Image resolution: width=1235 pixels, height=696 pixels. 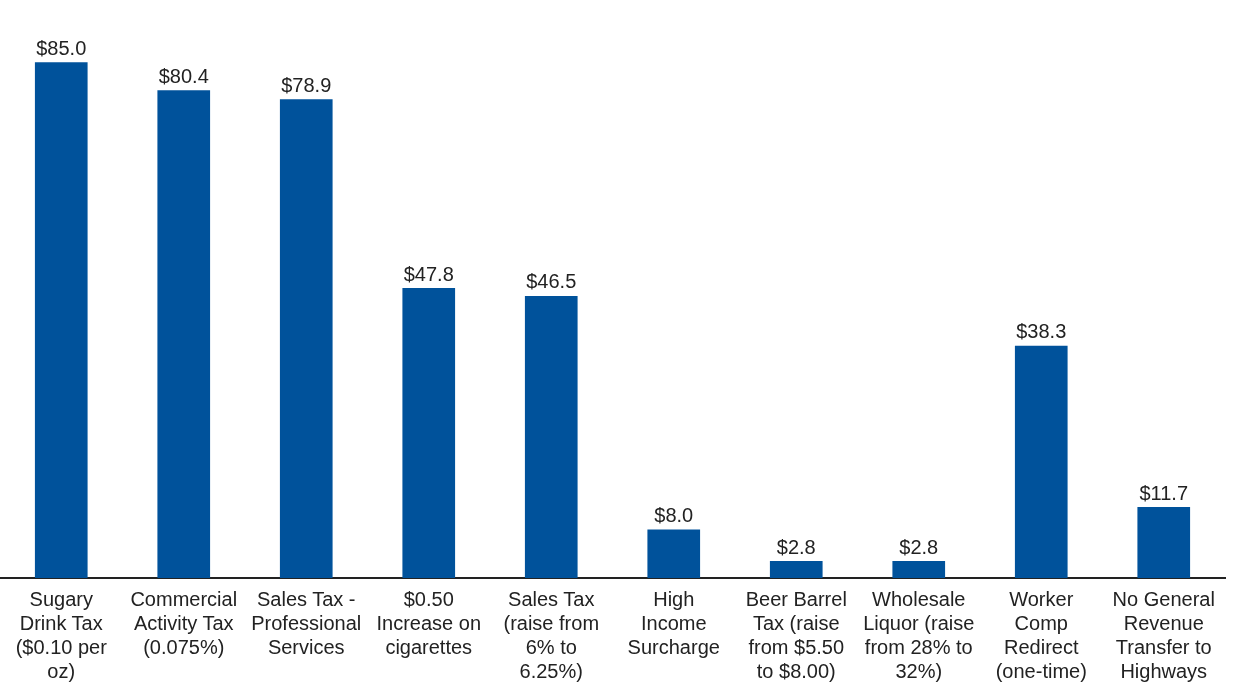 I want to click on data-label: $11.7, so click(x=1164, y=492).